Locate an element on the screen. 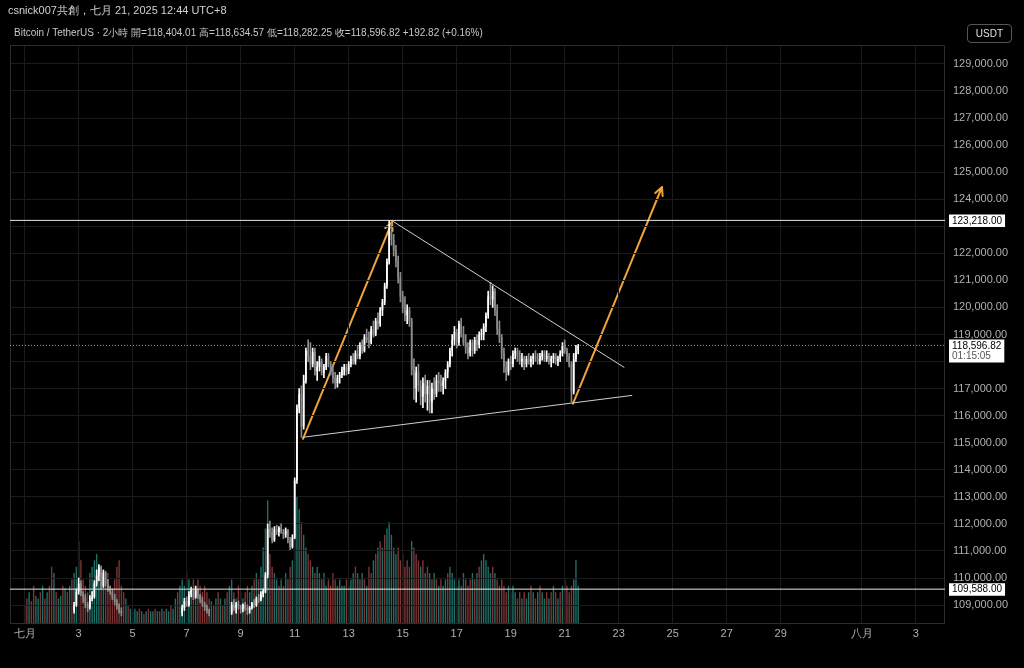 The image size is (1024, 668). y-tick-label: 110,000.00 is located at coordinates (980, 577).